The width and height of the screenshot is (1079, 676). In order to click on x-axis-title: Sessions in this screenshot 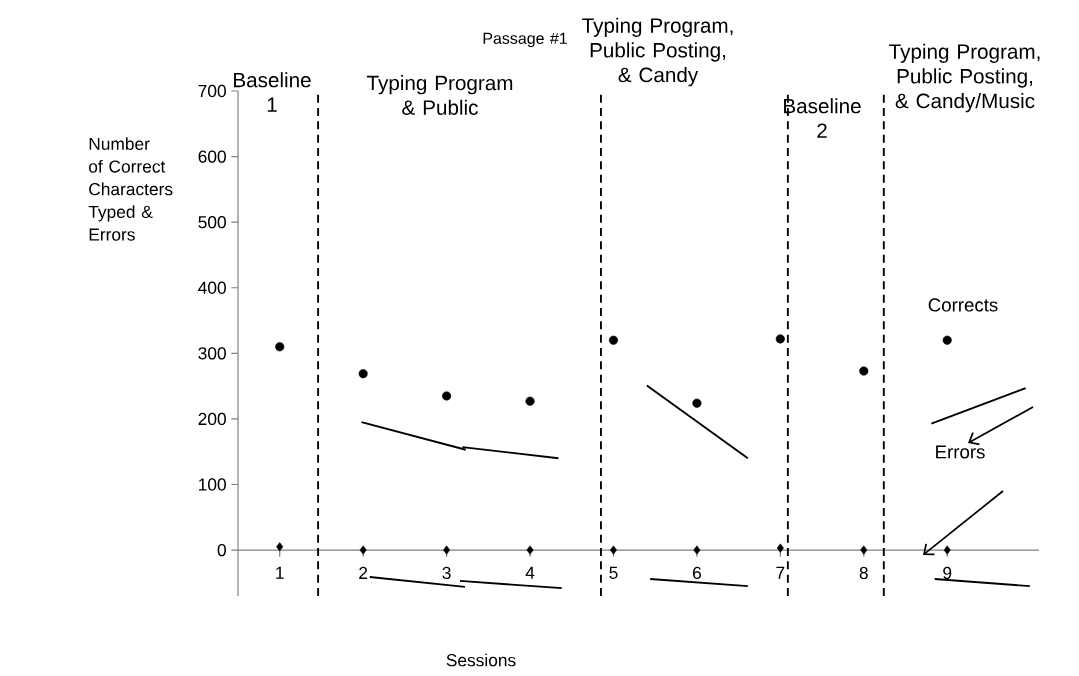, I will do `click(481, 660)`.